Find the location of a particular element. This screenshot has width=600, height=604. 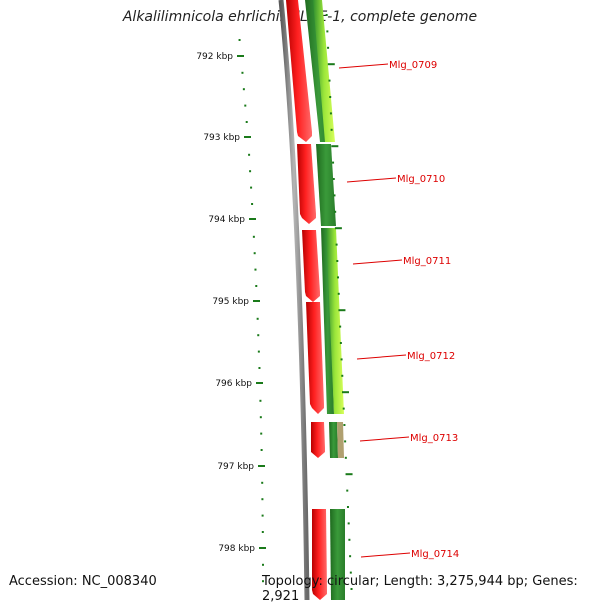

tick-label: 798 kbp is located at coordinates (236, 549).